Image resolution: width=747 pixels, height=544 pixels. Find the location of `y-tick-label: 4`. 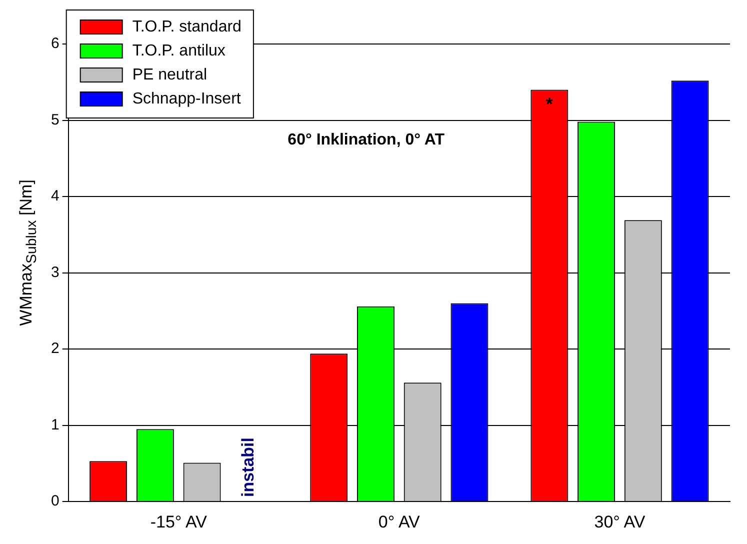

y-tick-label: 4 is located at coordinates (55, 196).